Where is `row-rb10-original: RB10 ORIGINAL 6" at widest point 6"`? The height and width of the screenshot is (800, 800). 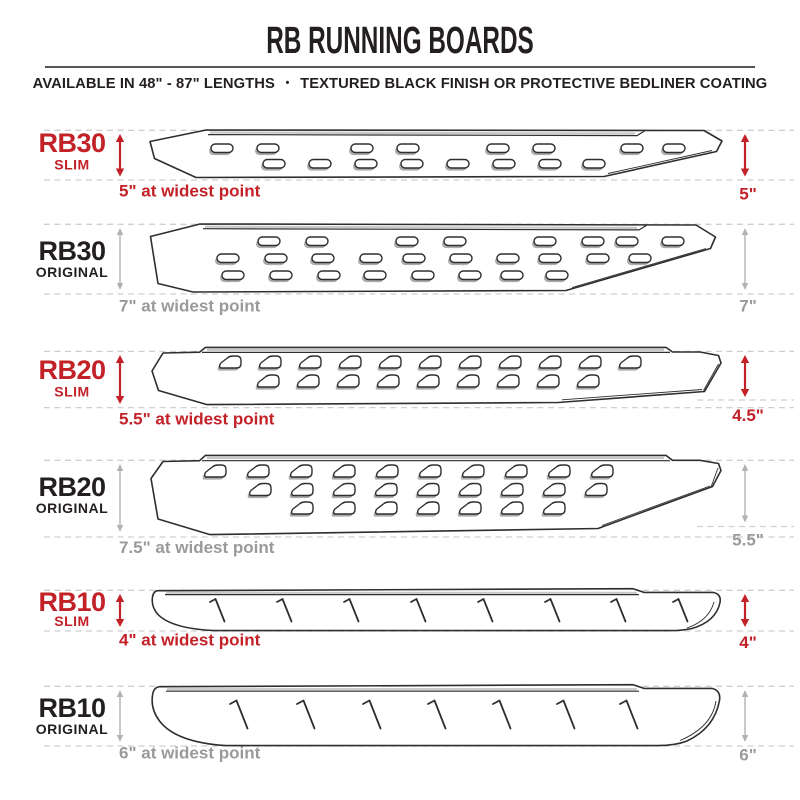 row-rb10-original: RB10 ORIGINAL 6" at widest point 6" is located at coordinates (415, 724).